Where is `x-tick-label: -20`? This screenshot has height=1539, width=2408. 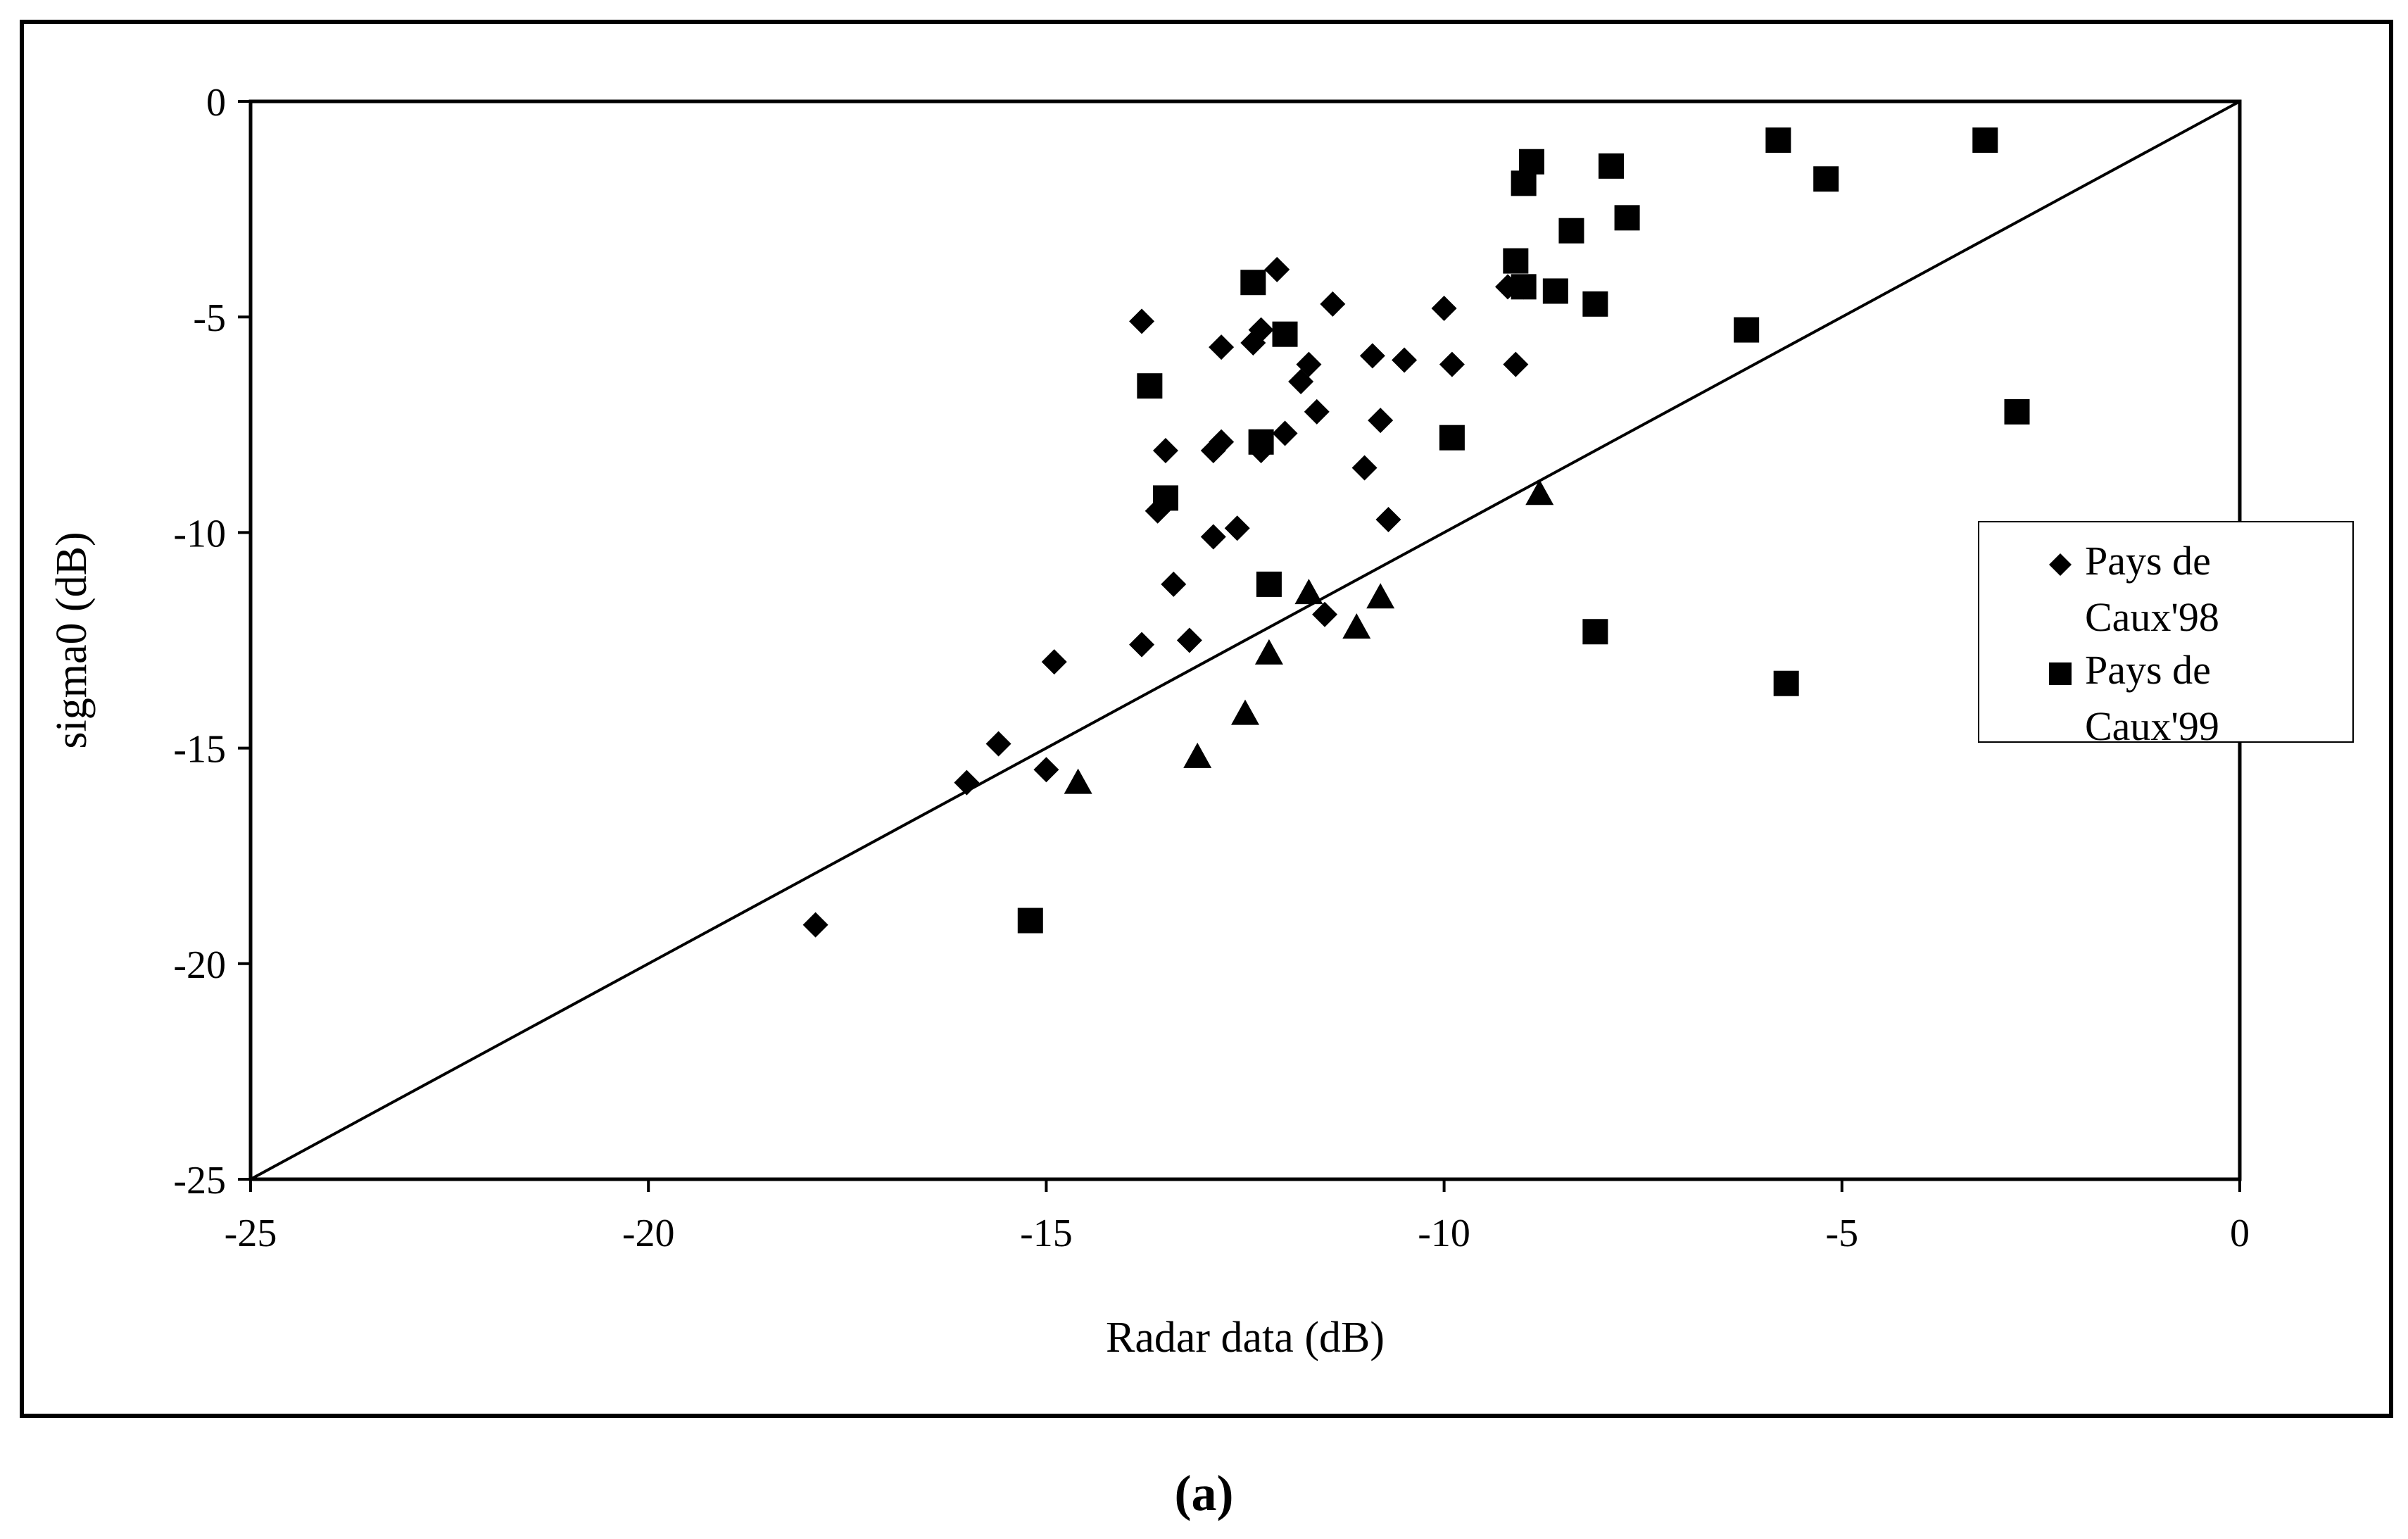
x-tick-label: -20 is located at coordinates (648, 1233).